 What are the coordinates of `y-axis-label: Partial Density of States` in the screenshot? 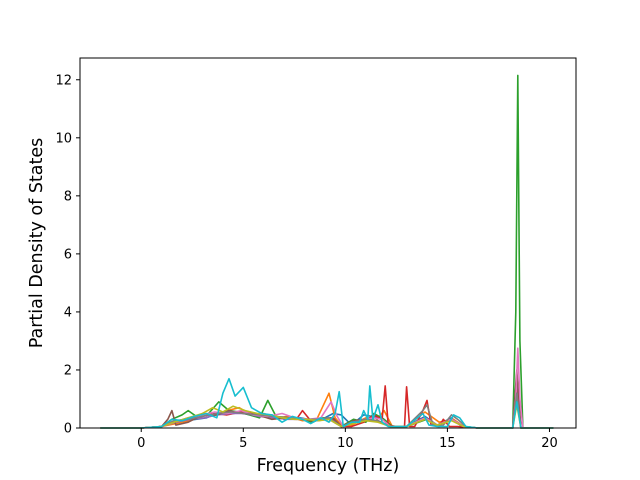 It's located at (37, 243).